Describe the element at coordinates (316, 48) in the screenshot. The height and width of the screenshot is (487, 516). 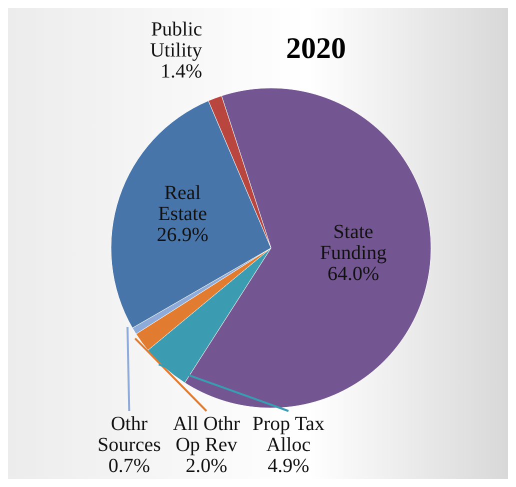
I see `chart-title: 2020` at that location.